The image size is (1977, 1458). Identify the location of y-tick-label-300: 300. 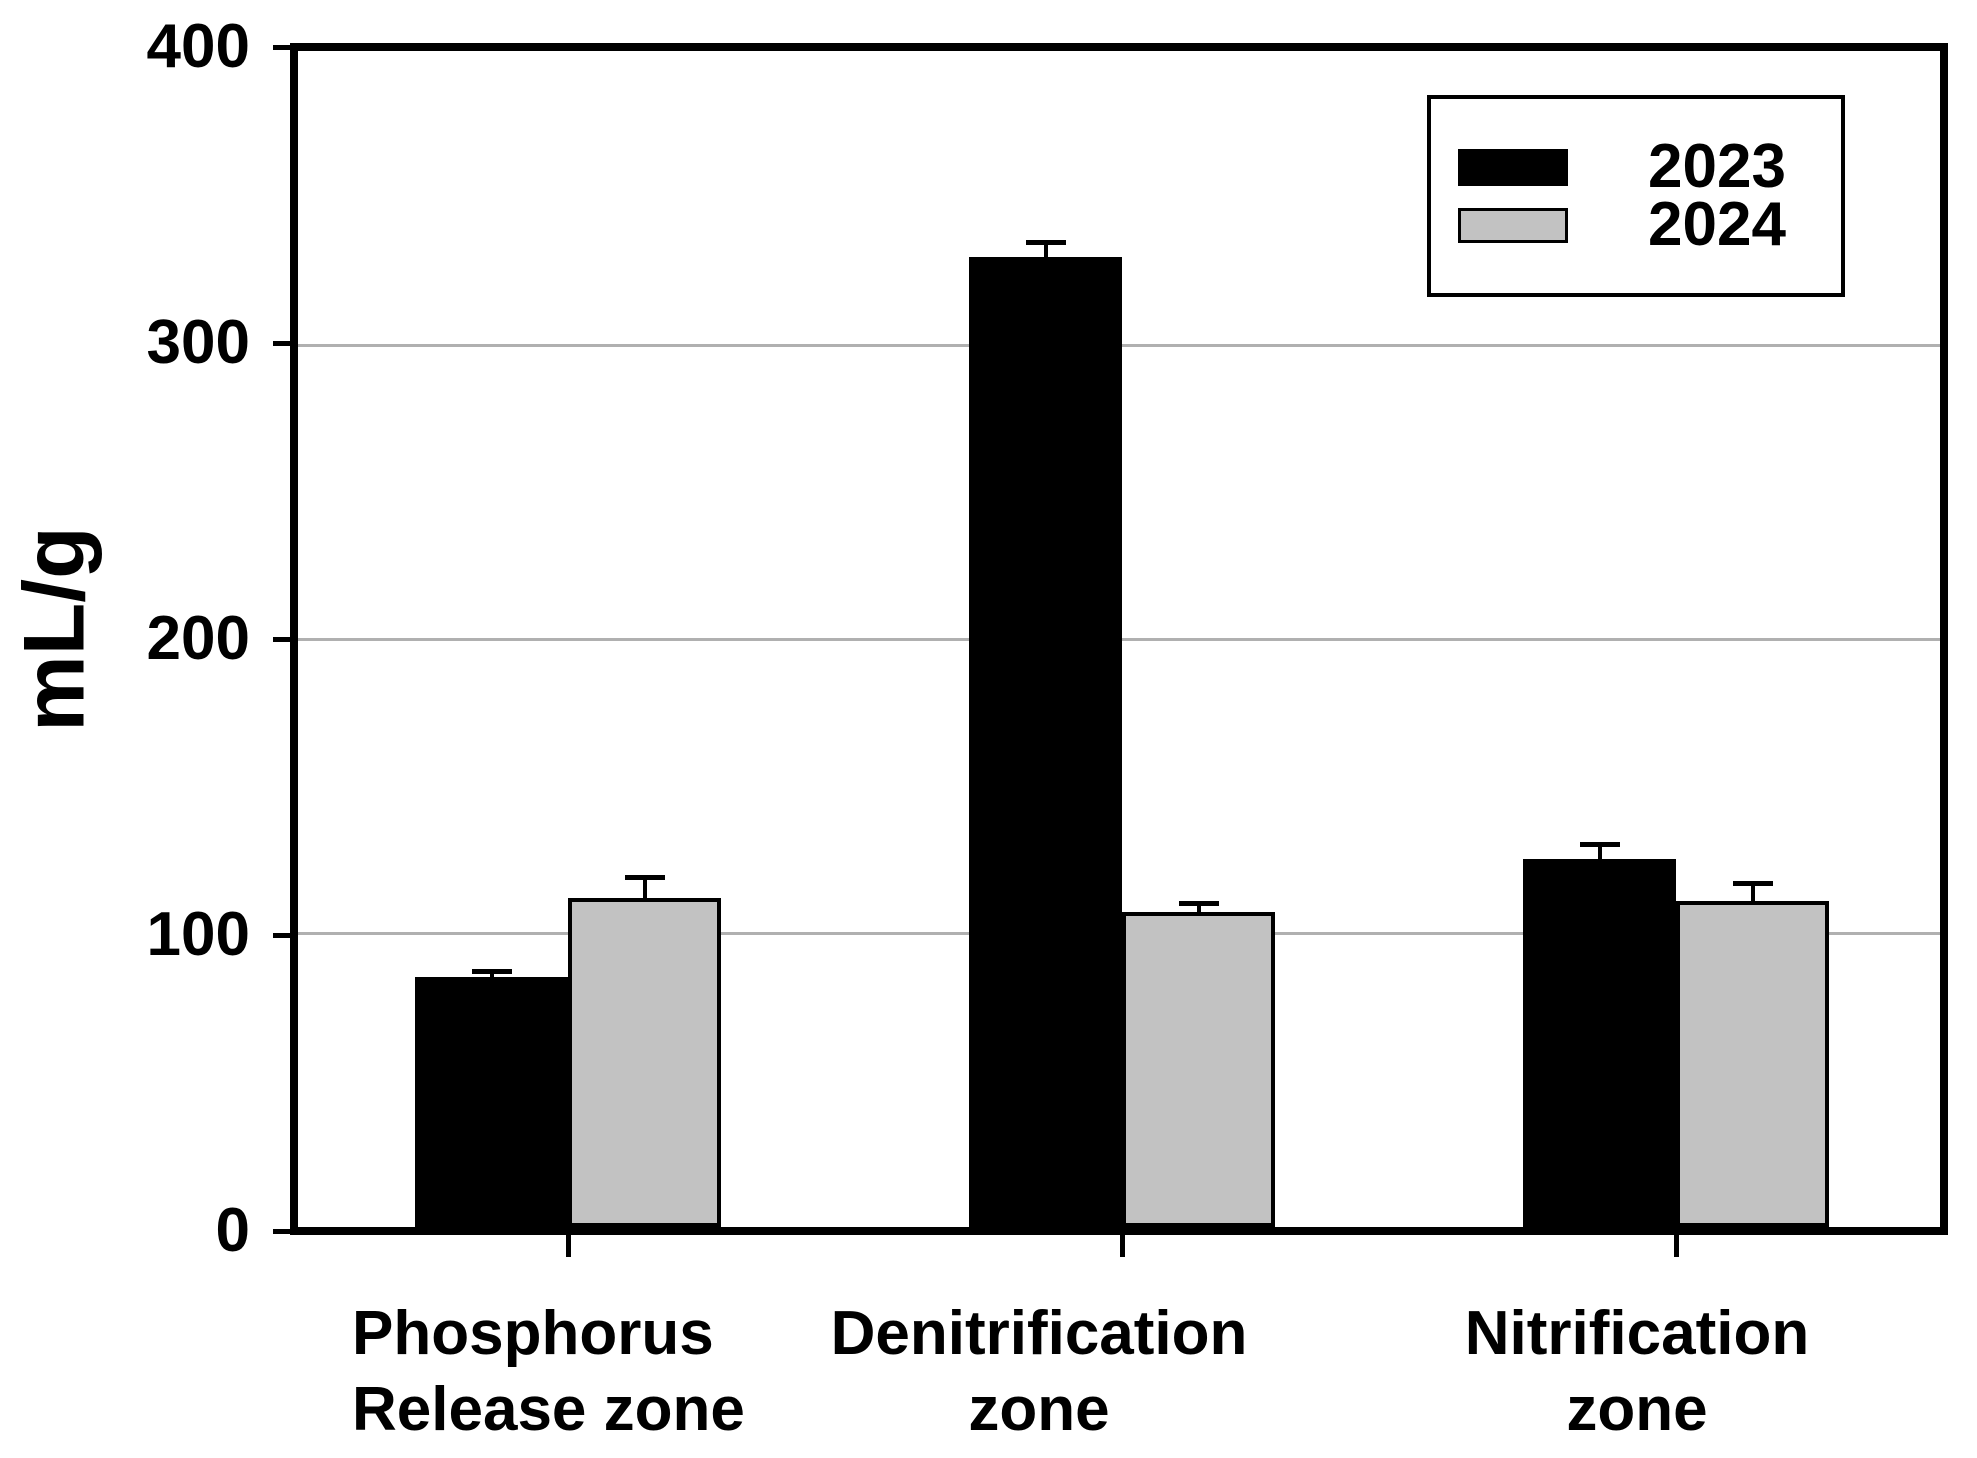
(198, 342).